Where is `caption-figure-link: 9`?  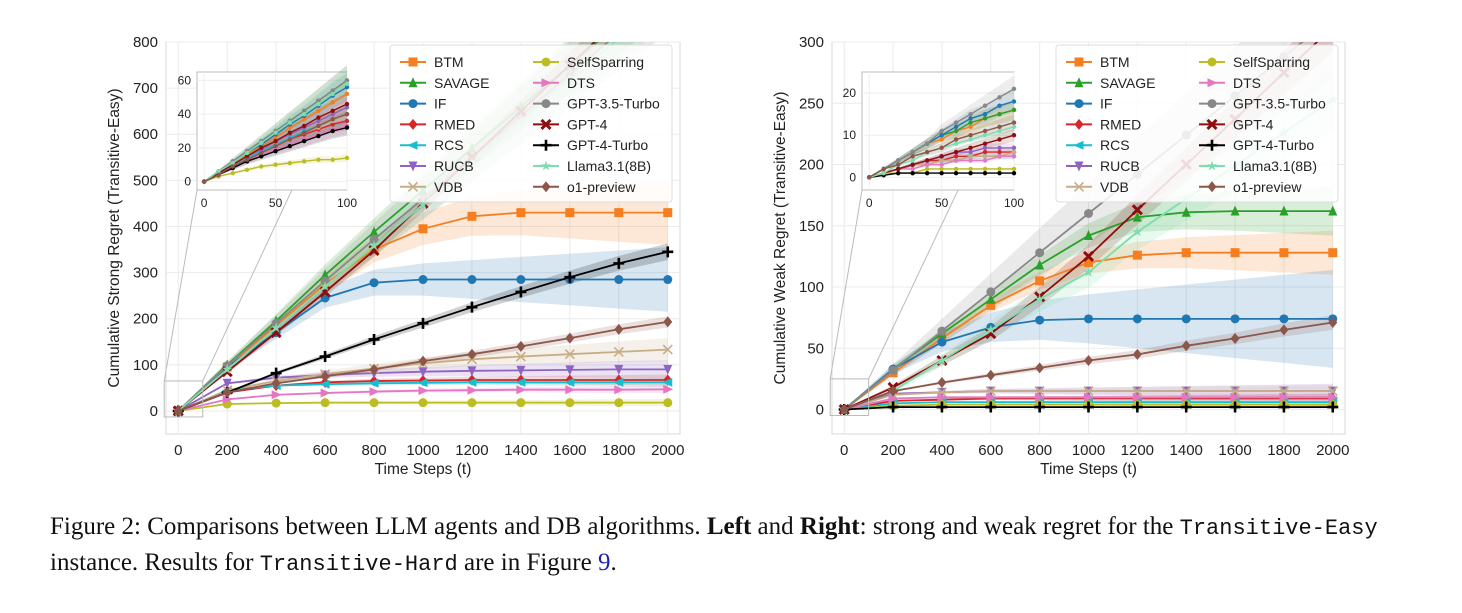
caption-figure-link: 9 is located at coordinates (604, 562).